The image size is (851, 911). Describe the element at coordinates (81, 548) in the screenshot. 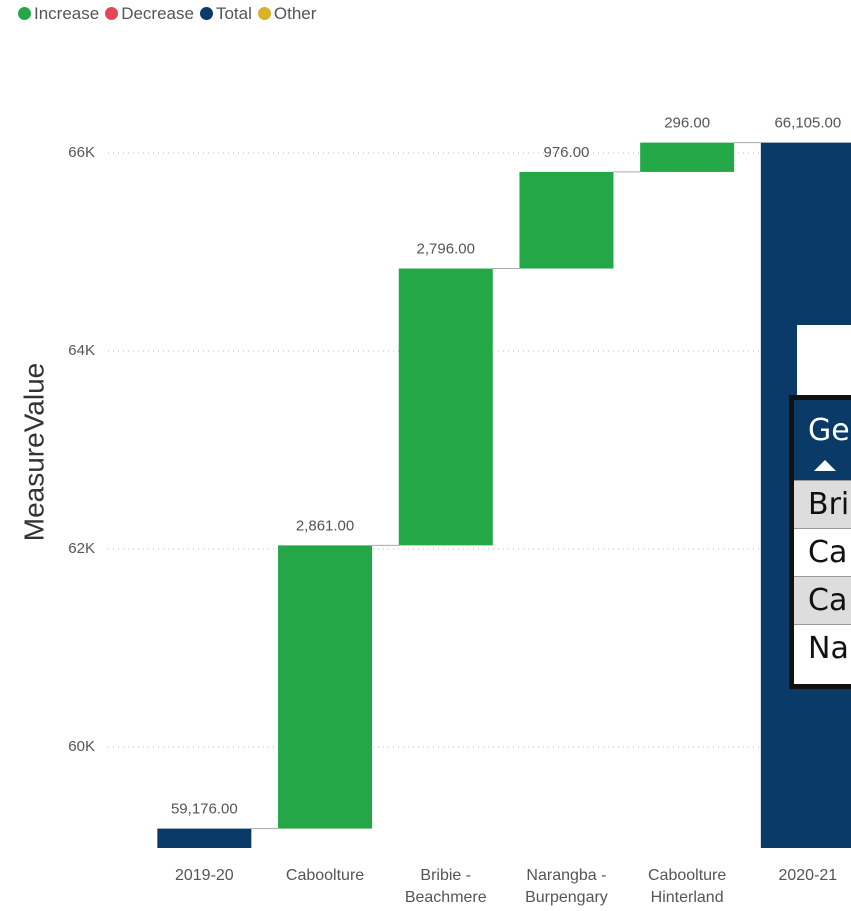

I see `y-tick-label: 62K` at that location.